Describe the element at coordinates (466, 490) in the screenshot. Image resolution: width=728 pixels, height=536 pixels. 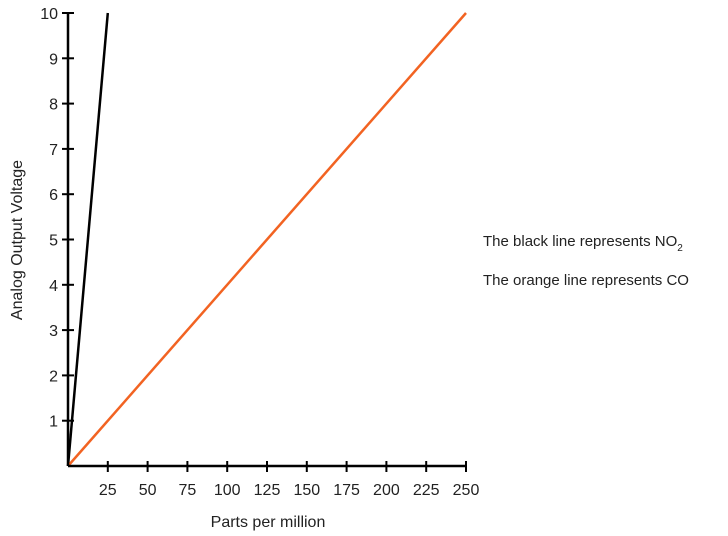
I see `x-tick-label: 250` at that location.